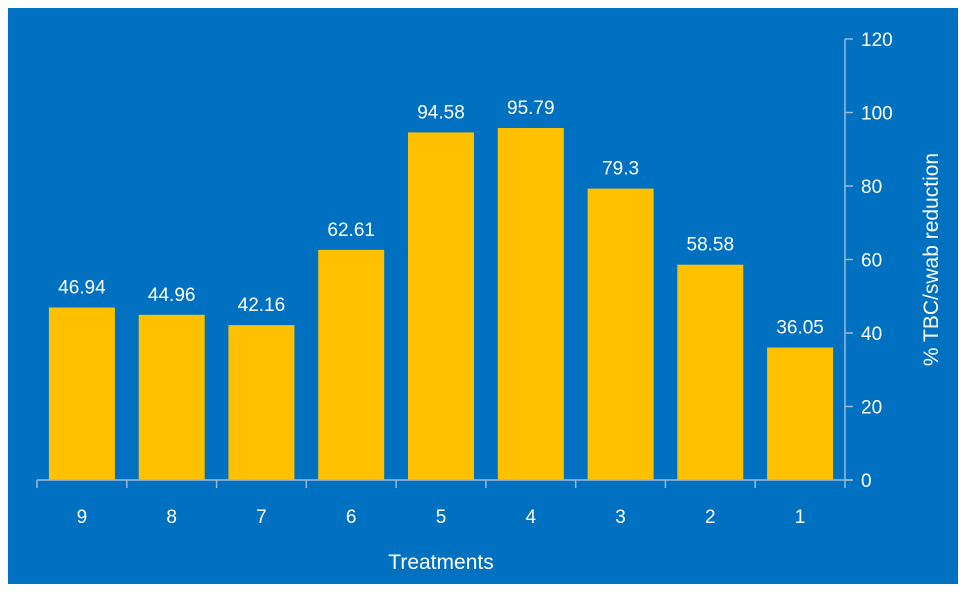 Image resolution: width=966 pixels, height=592 pixels. What do you see at coordinates (711, 245) in the screenshot?
I see `data-label-2: 58.58` at bounding box center [711, 245].